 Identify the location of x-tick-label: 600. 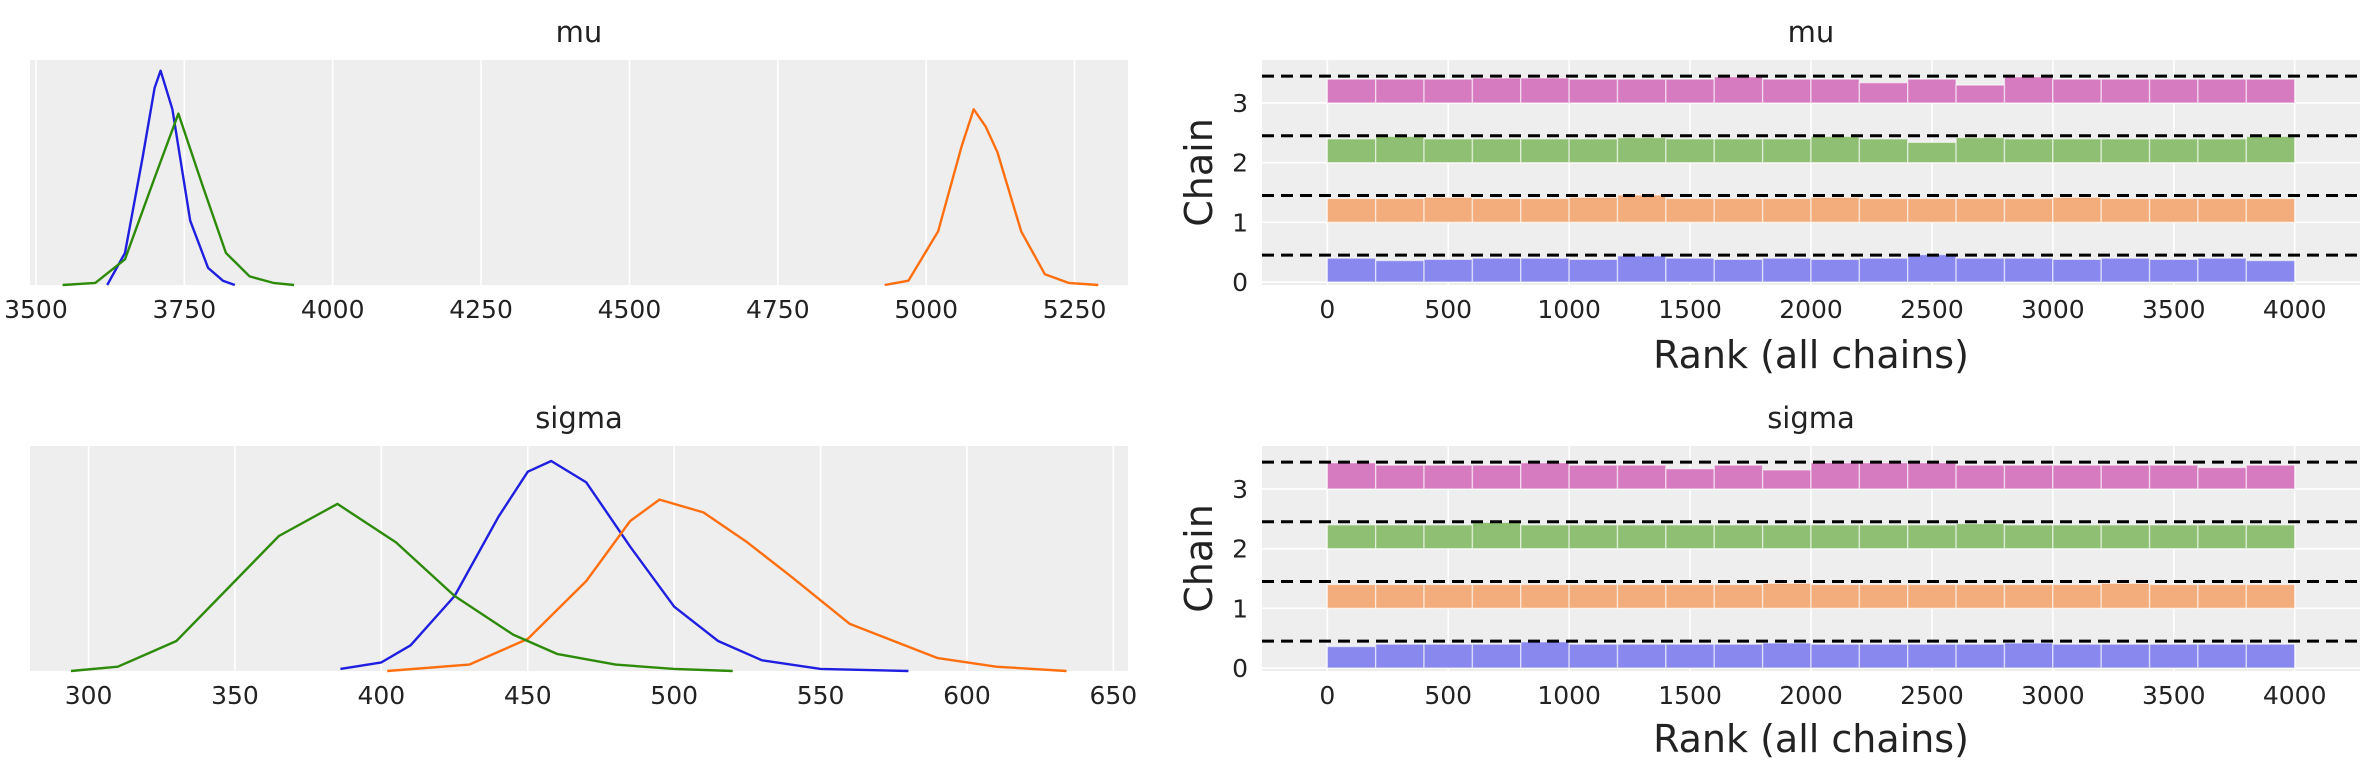
(967, 695).